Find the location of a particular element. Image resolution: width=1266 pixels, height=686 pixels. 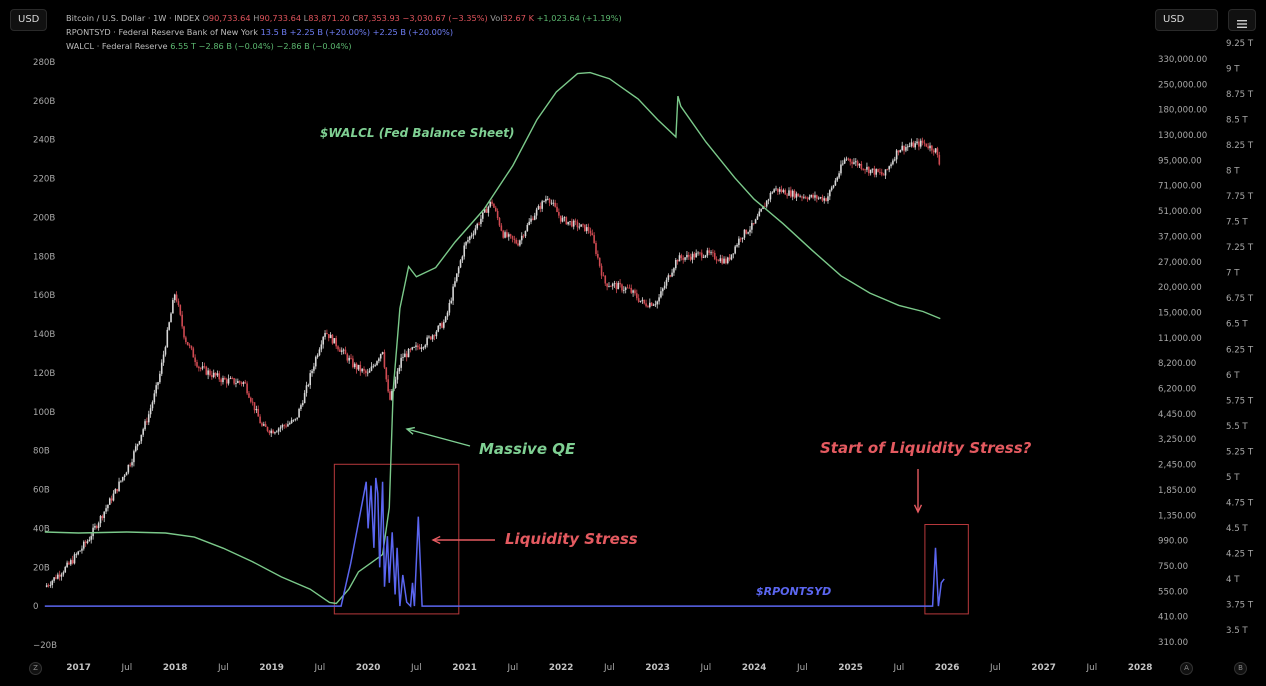

arrow-liquidity-stress-head is located at coordinates (436, 540).